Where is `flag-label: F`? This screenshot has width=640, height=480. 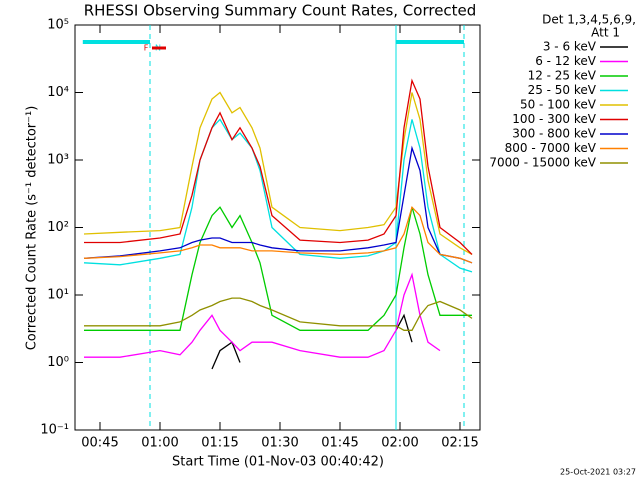 flag-label: F is located at coordinates (146, 48).